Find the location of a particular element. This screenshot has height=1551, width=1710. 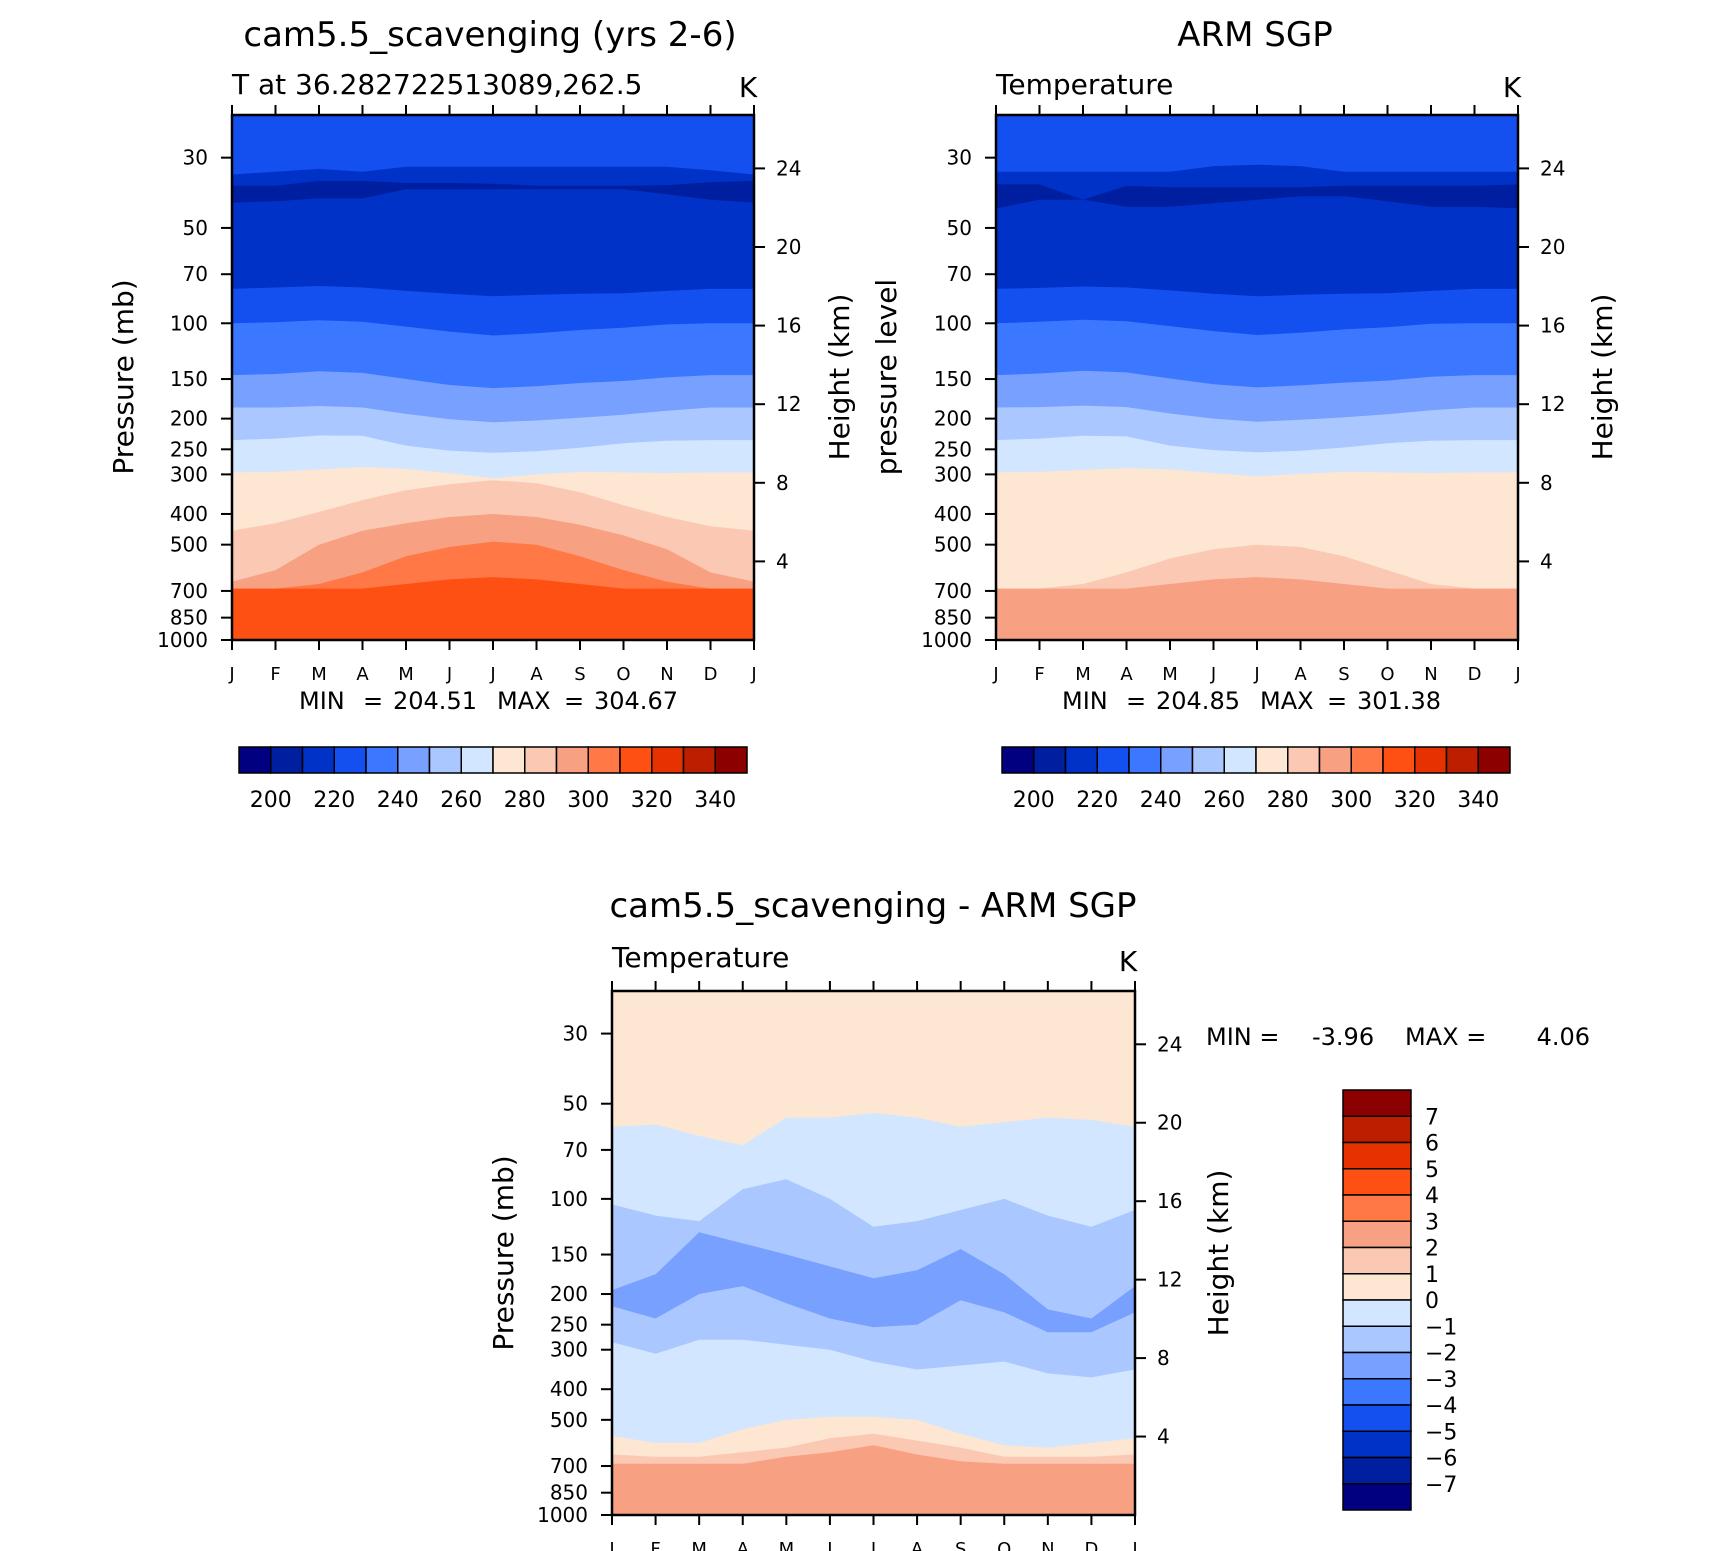

min-value: 204.51 is located at coordinates (435, 701).